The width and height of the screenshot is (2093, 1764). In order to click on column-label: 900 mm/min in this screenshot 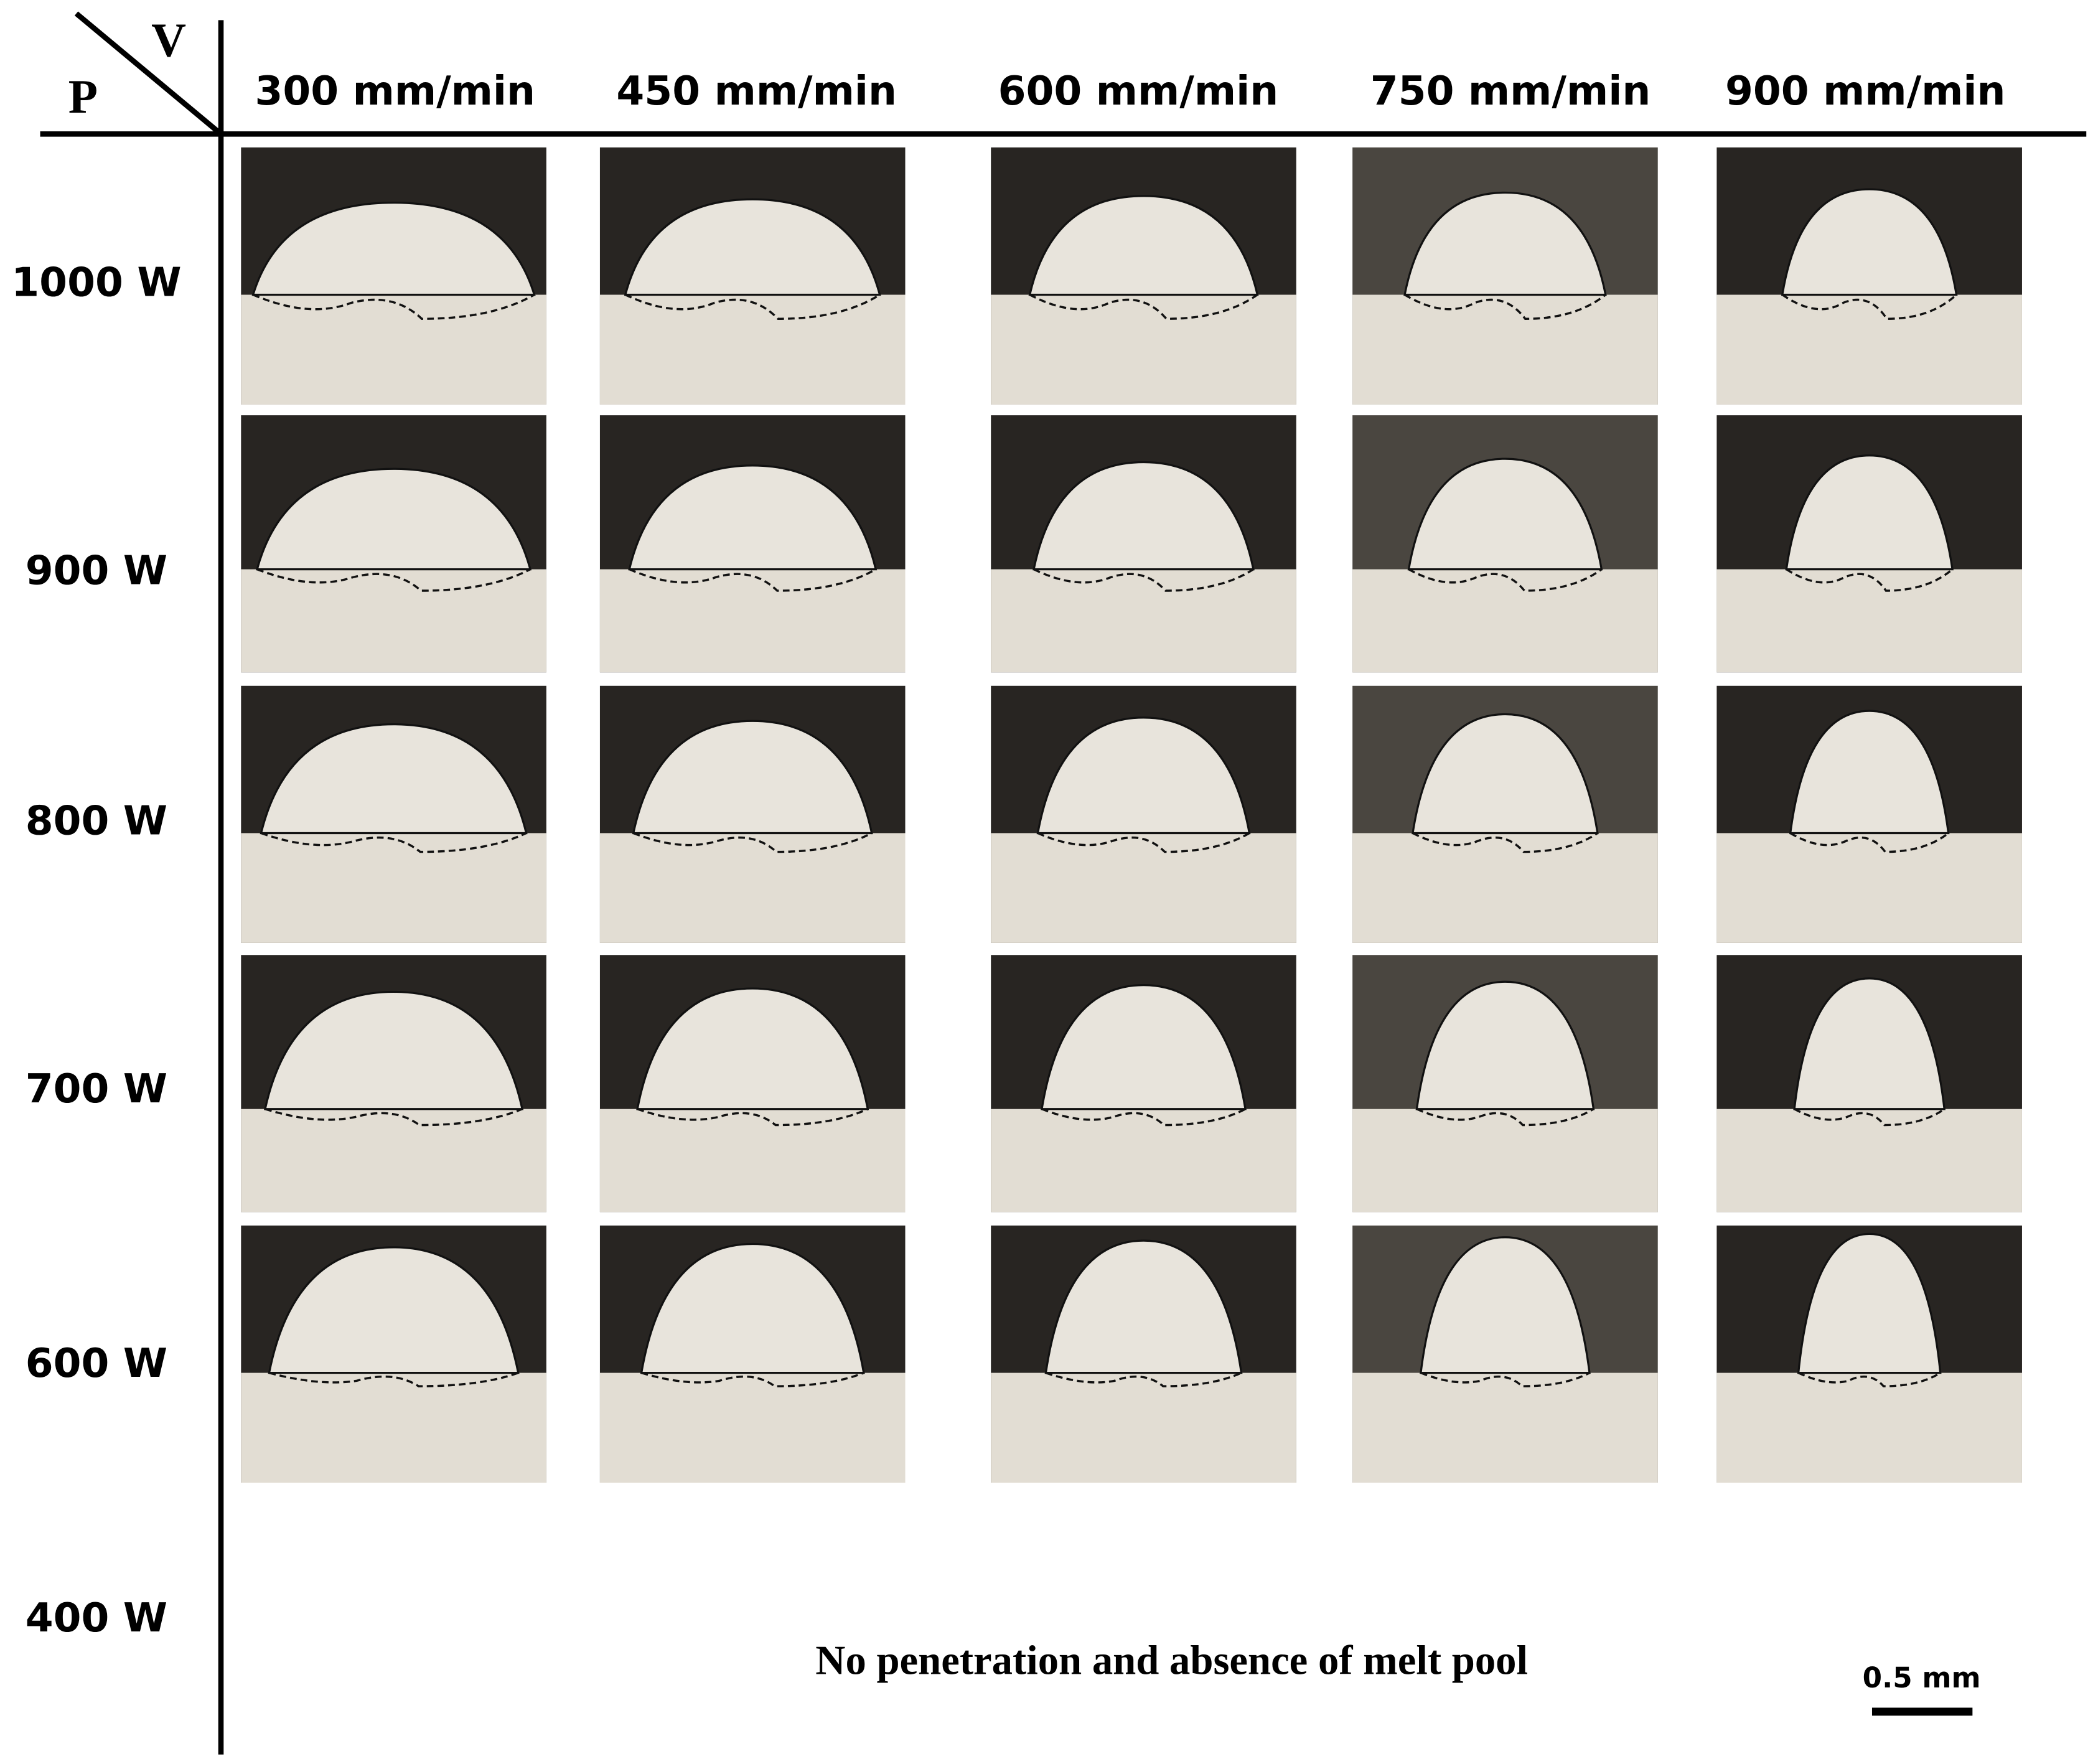, I will do `click(1865, 91)`.